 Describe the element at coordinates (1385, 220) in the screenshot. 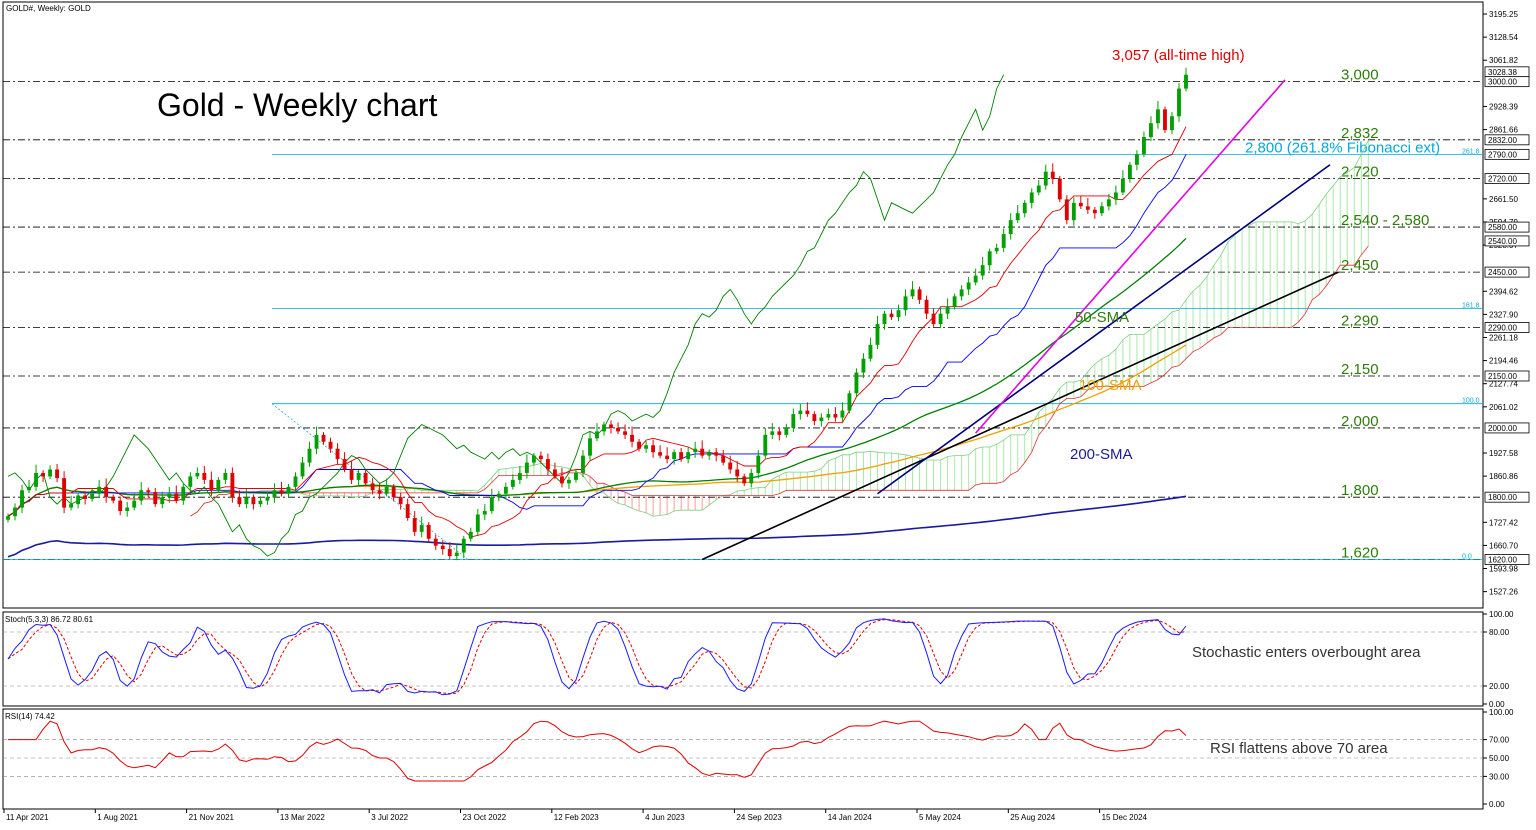

I see `level-label: 2,540 - 2,580` at that location.